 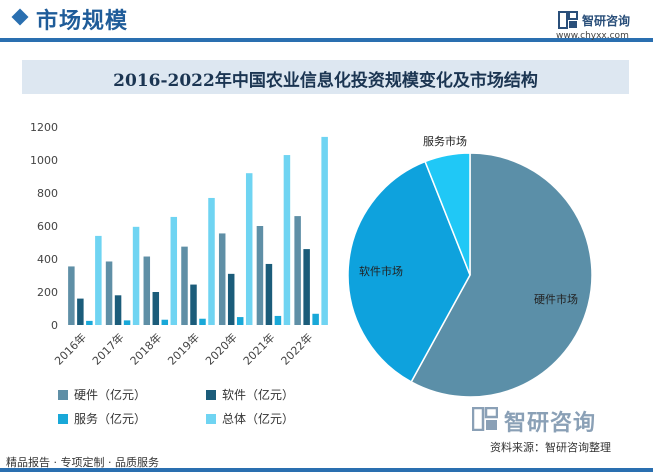 I want to click on legend-software: 软件（亿元）, so click(x=258, y=395).